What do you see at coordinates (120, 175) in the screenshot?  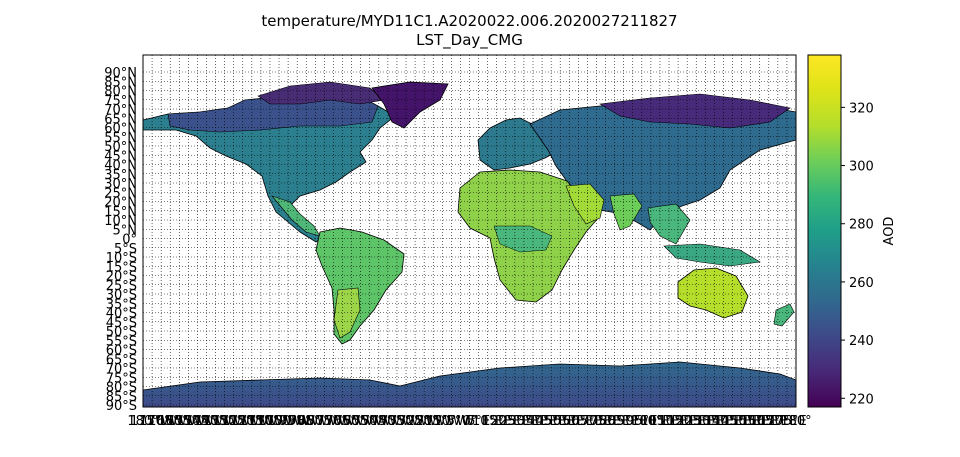 I see `lat-label: 35°N` at bounding box center [120, 175].